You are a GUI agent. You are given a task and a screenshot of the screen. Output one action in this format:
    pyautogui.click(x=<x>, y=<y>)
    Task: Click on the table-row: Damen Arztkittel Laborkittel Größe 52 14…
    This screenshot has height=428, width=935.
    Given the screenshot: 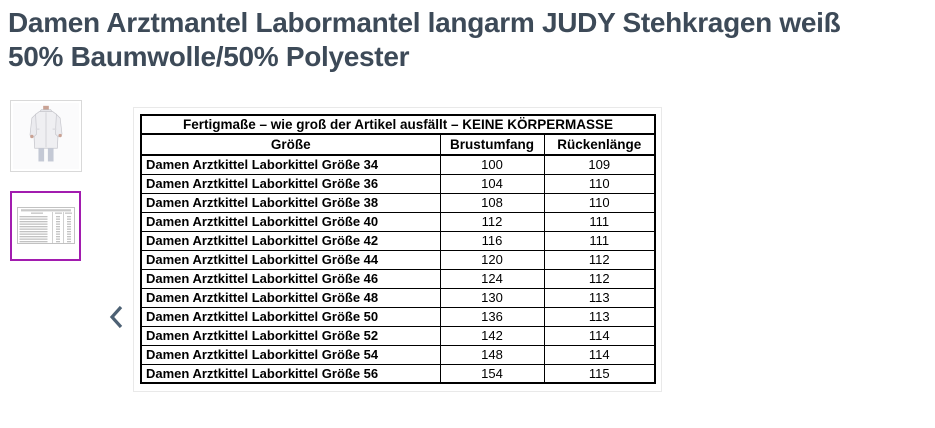 What is the action you would take?
    pyautogui.click(x=398, y=335)
    